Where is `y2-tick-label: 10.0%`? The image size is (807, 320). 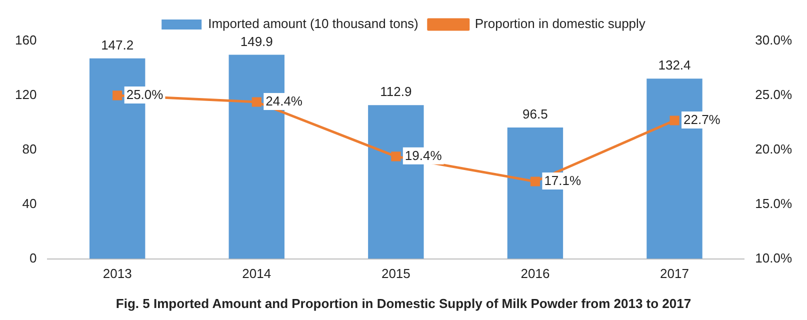 y2-tick-label: 10.0% is located at coordinates (773, 258).